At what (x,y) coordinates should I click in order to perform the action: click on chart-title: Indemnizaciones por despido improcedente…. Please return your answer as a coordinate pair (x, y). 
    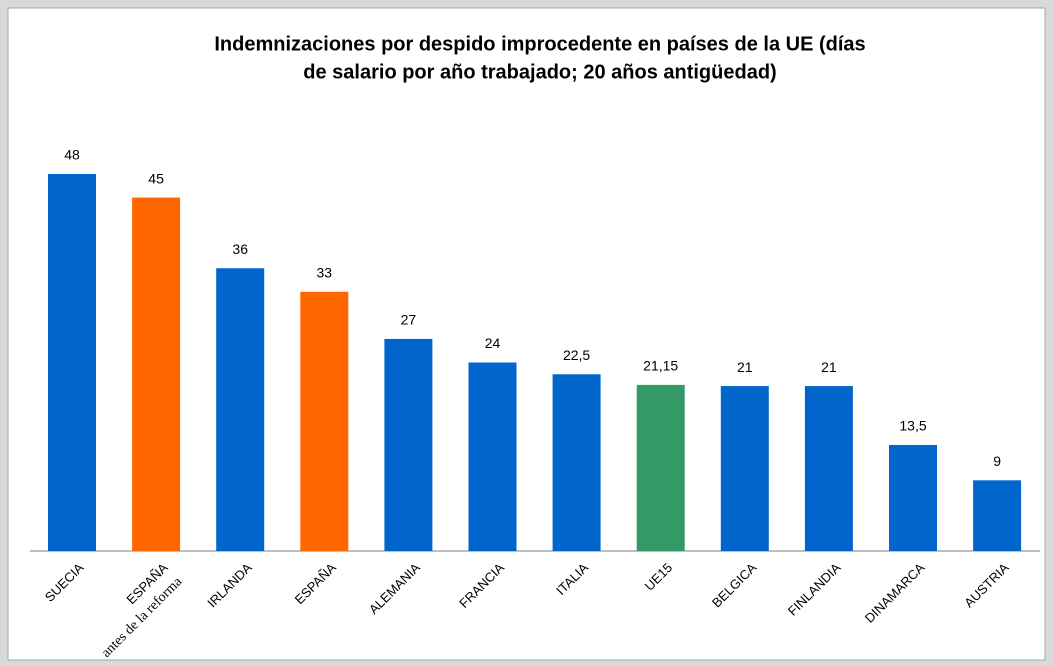
    Looking at the image, I should click on (539, 44).